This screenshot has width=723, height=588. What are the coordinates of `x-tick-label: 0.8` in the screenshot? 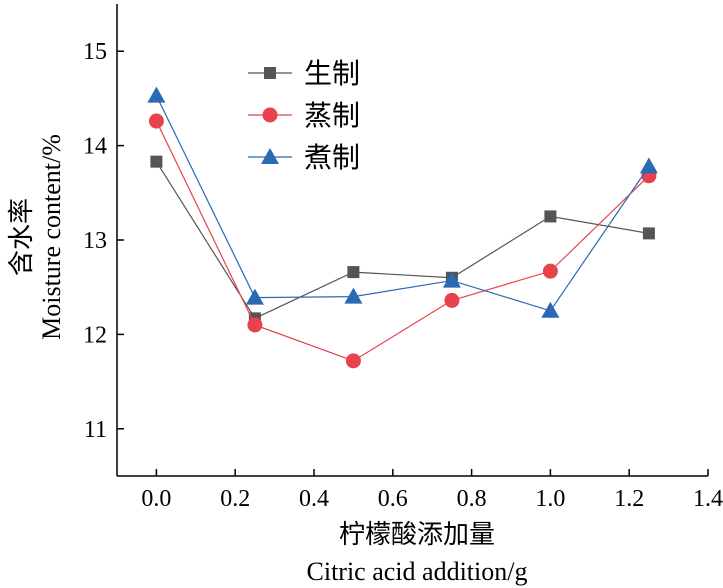 It's located at (472, 499).